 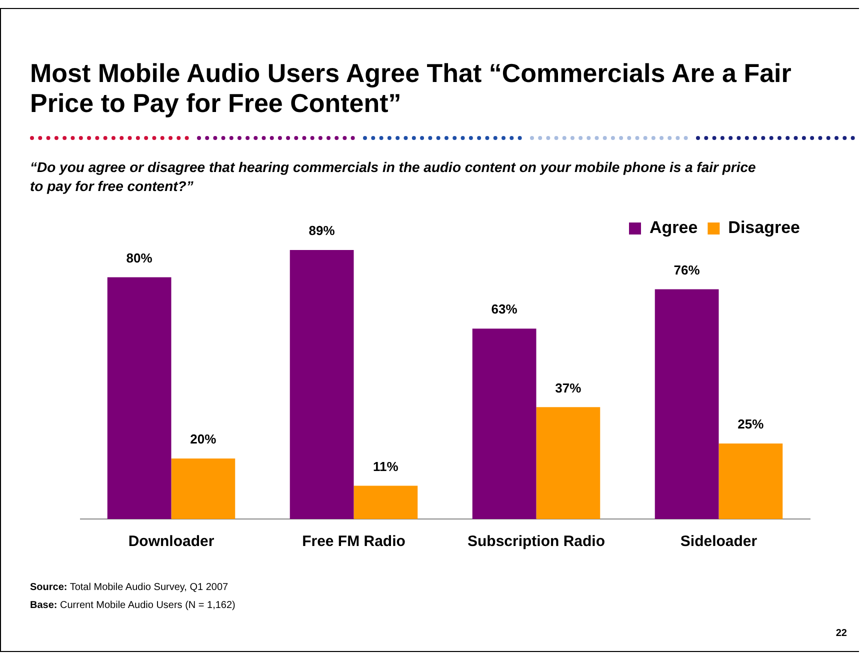 What do you see at coordinates (719, 541) in the screenshot?
I see `x-tick-label: Sideloader` at bounding box center [719, 541].